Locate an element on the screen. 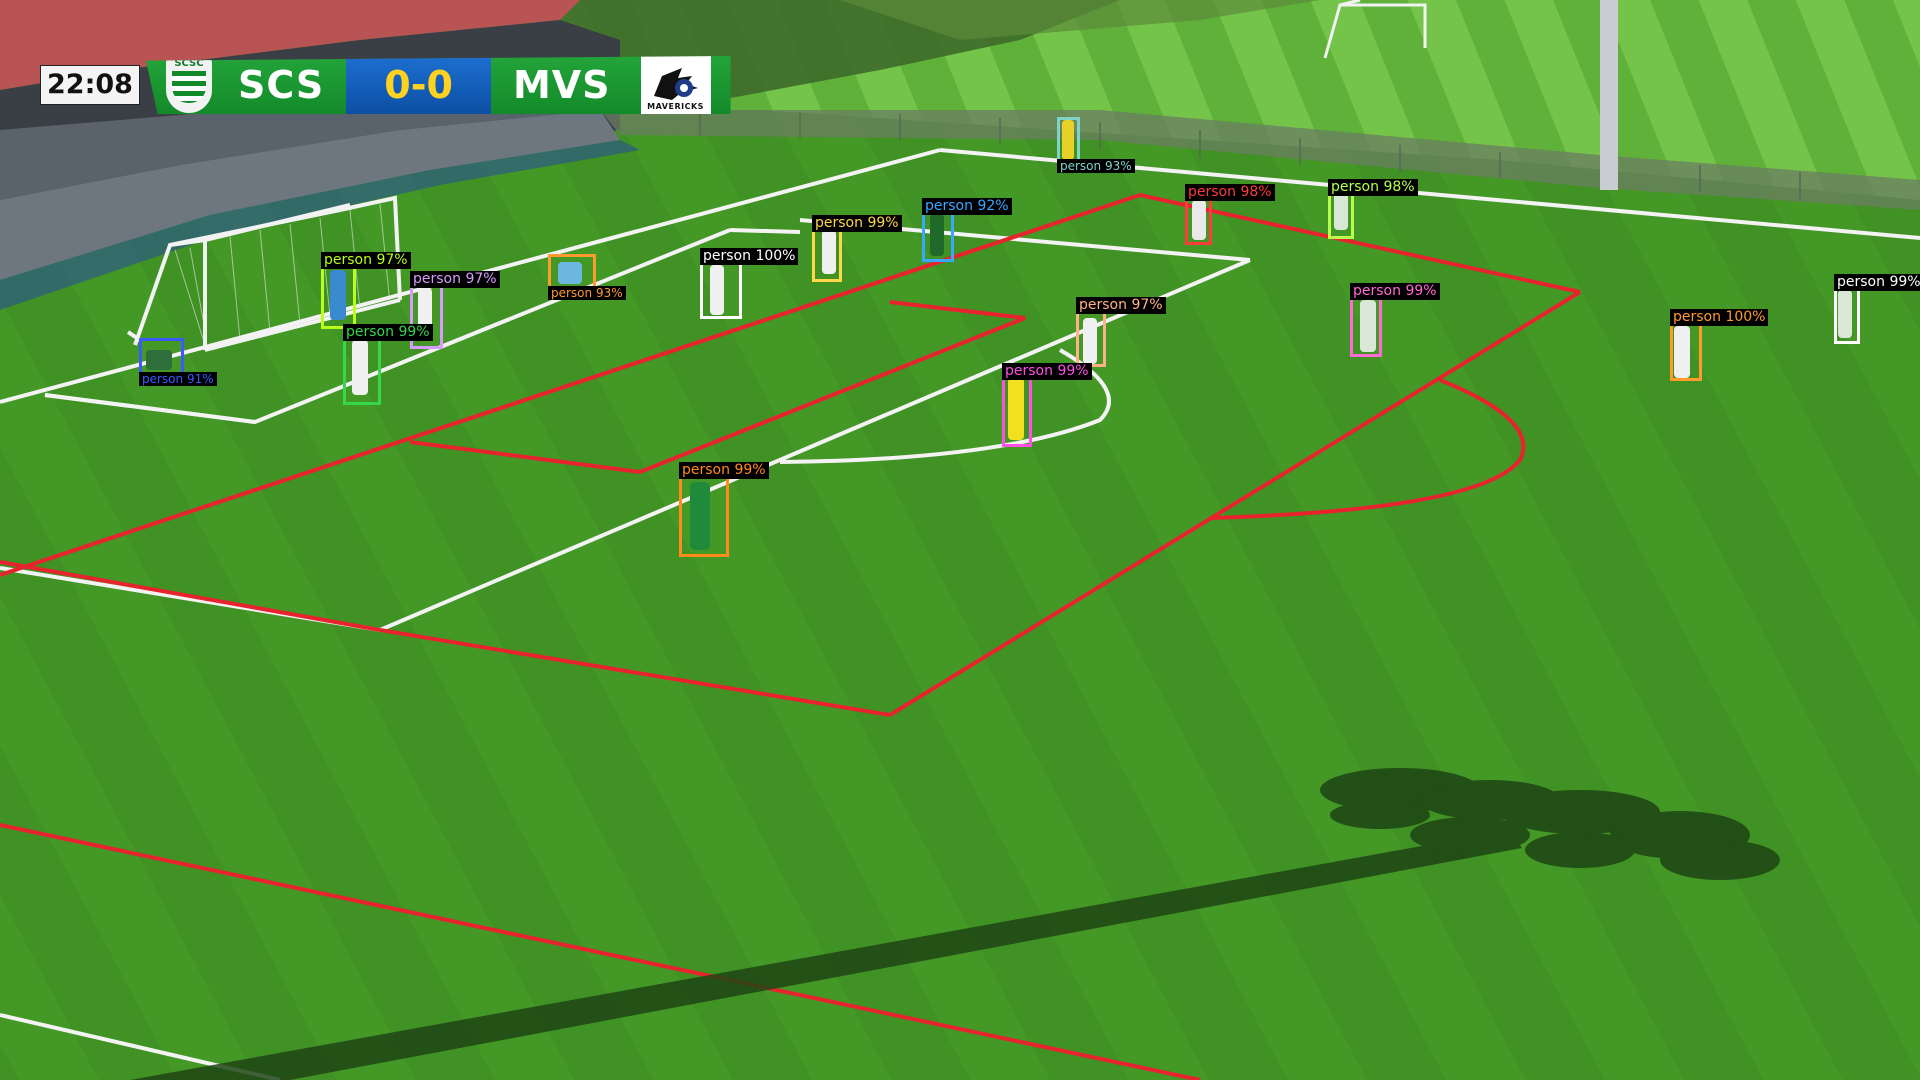 Image resolution: width=1920 pixels, height=1080 pixels. away-logo-icon: MAVERICKS is located at coordinates (675, 85).